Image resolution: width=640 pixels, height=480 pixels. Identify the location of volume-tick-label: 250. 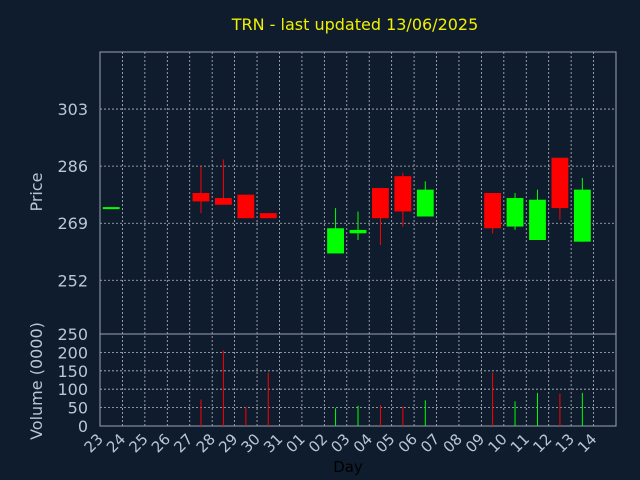
(72, 334).